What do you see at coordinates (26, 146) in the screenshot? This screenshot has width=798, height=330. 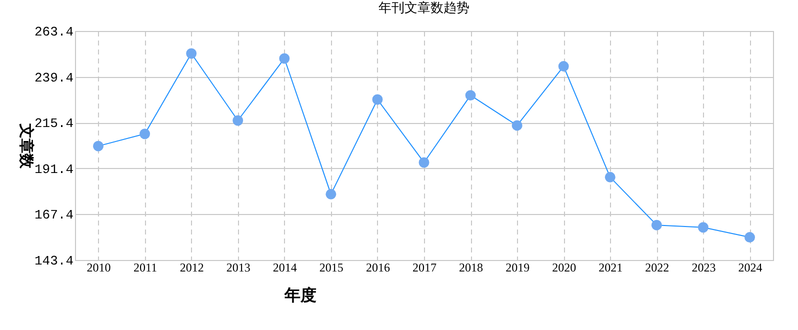 I see `y-axis-title: 文章数` at bounding box center [26, 146].